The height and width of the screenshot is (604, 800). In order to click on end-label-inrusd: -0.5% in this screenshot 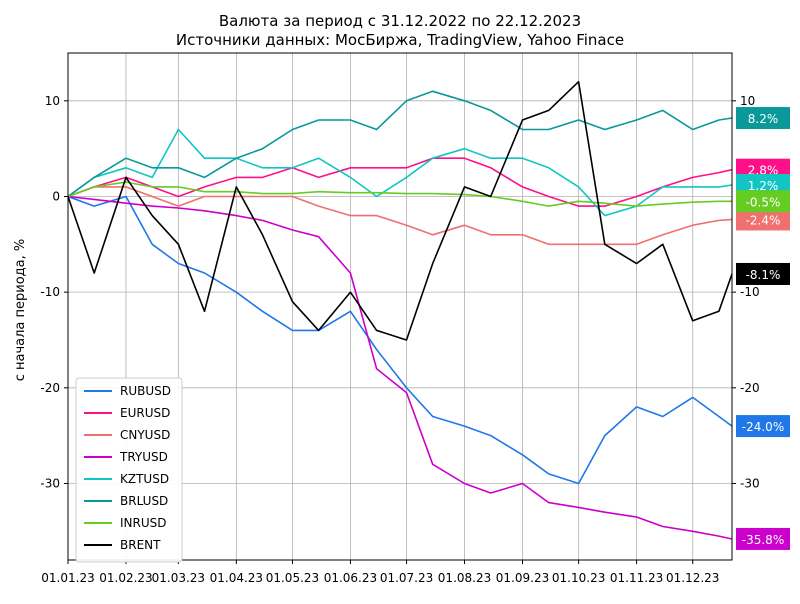, I will do `click(763, 201)`.